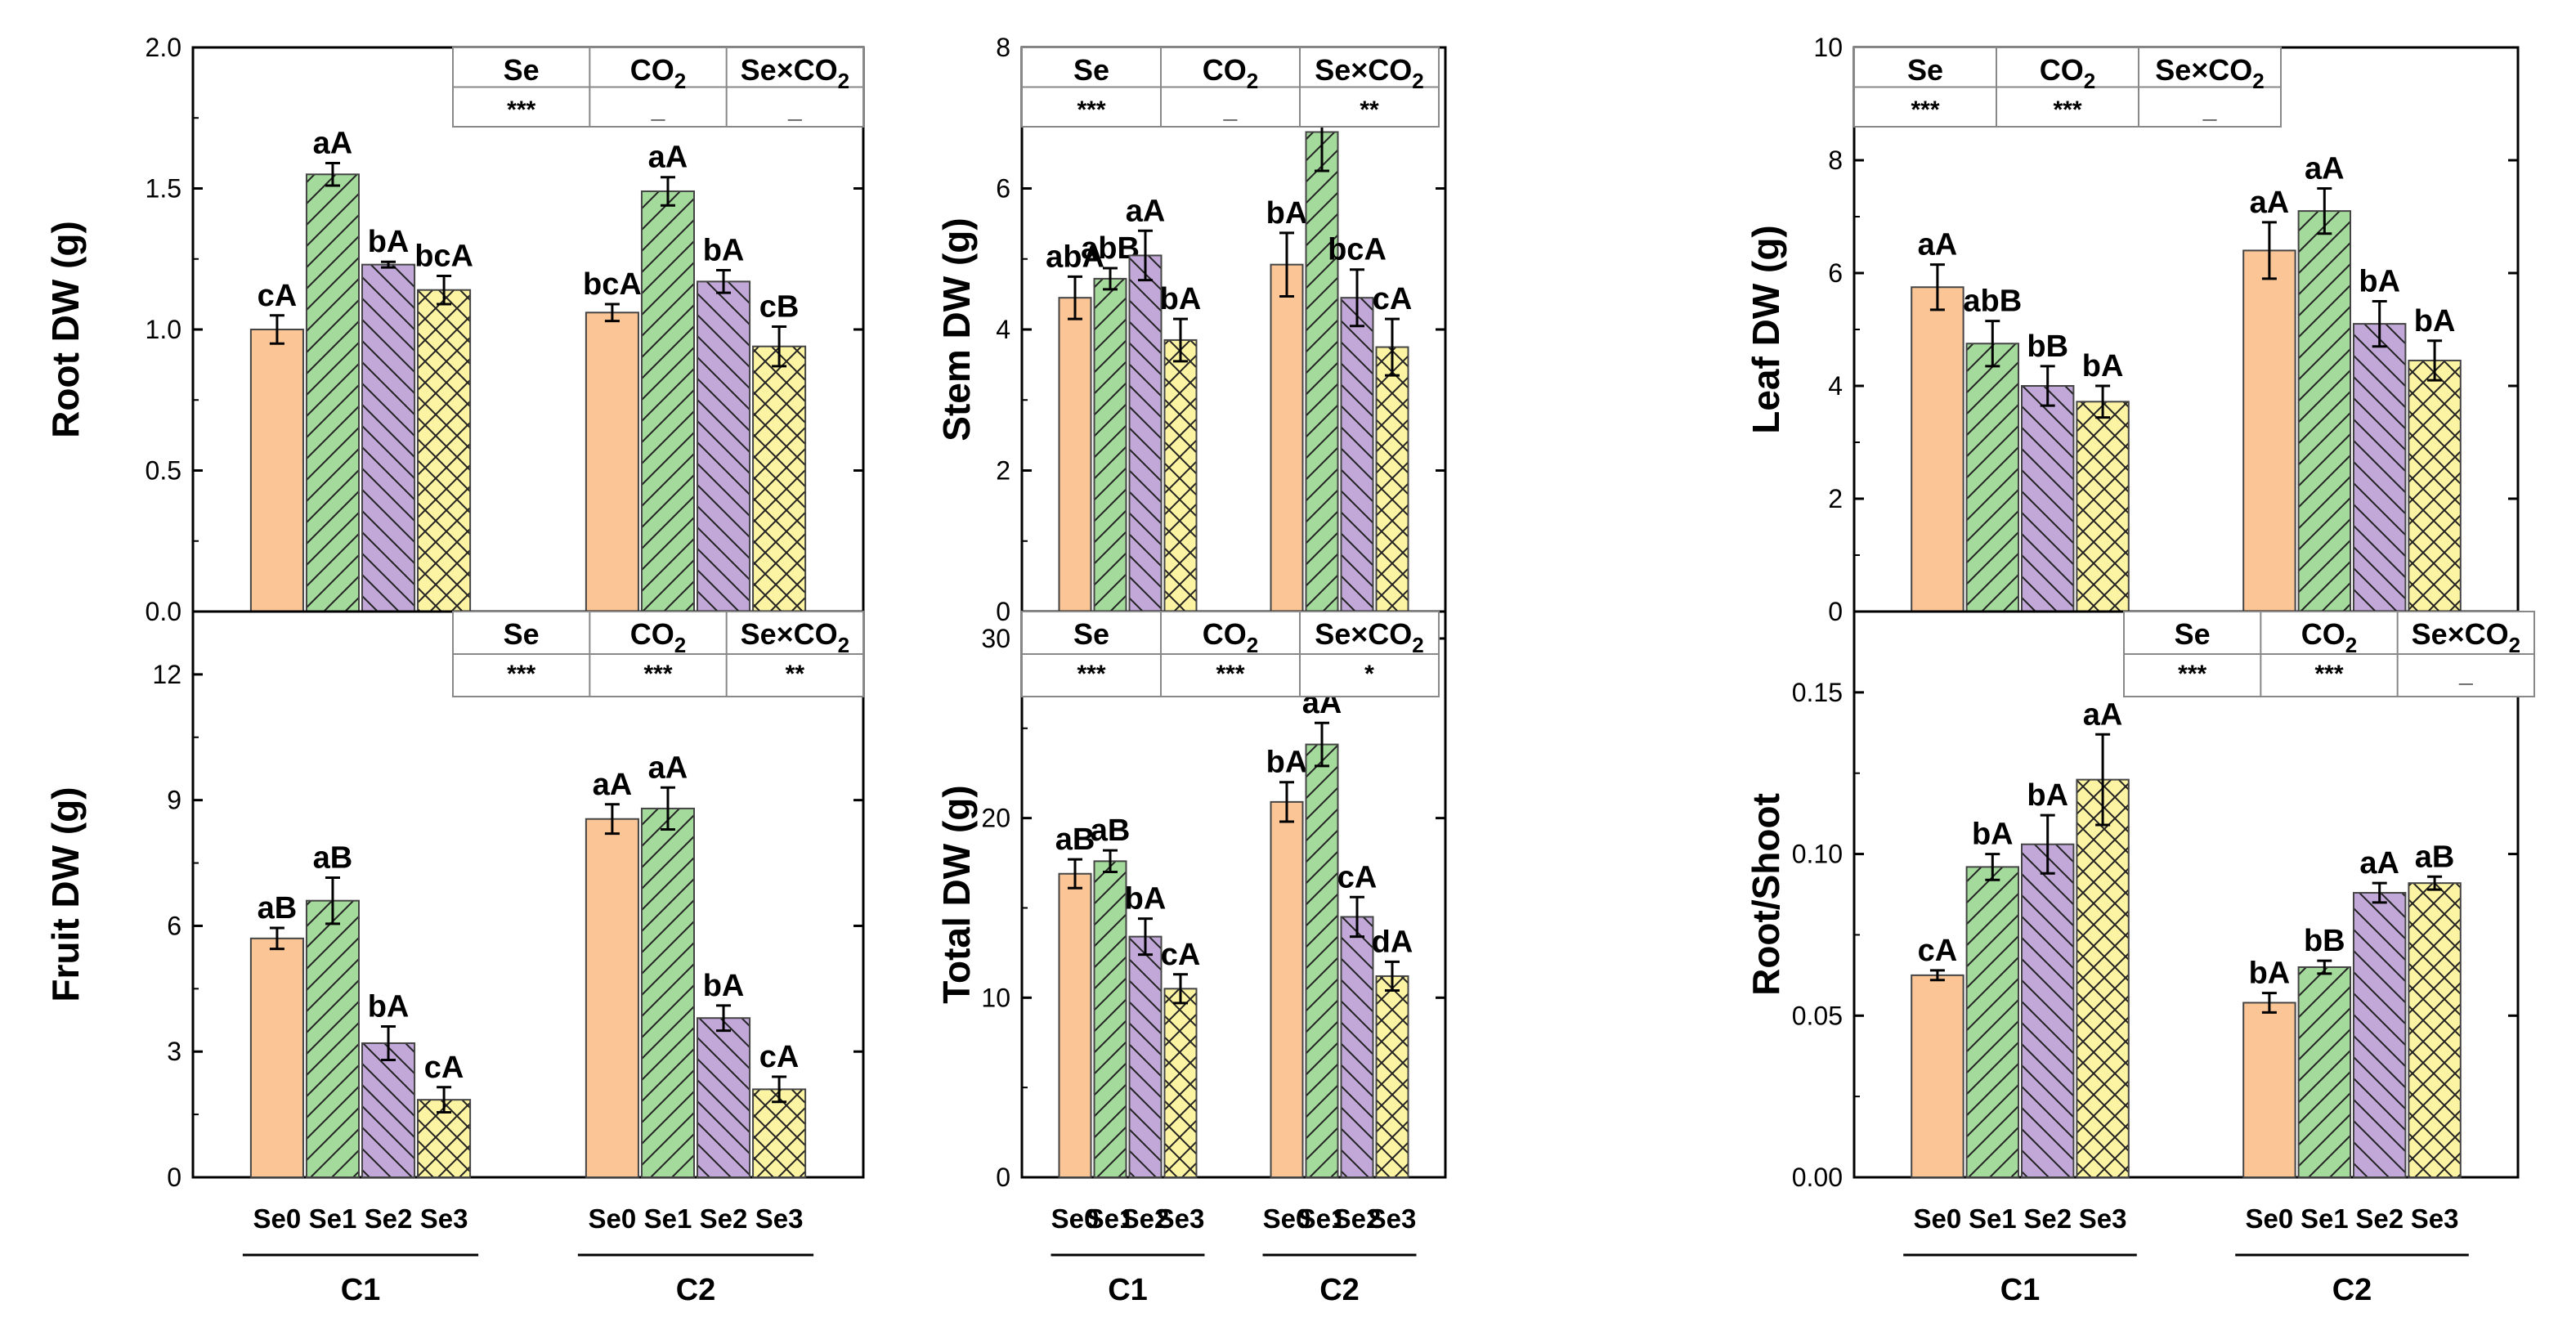 This screenshot has width=2576, height=1331. I want to click on y-tick-label: 9, so click(174, 800).